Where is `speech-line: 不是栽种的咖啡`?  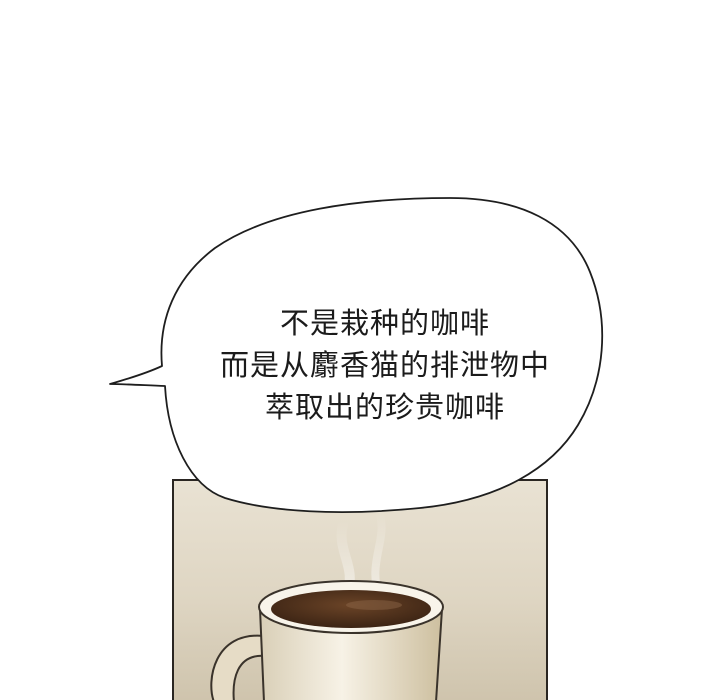
speech-line: 不是栽种的咖啡 is located at coordinates (384, 323).